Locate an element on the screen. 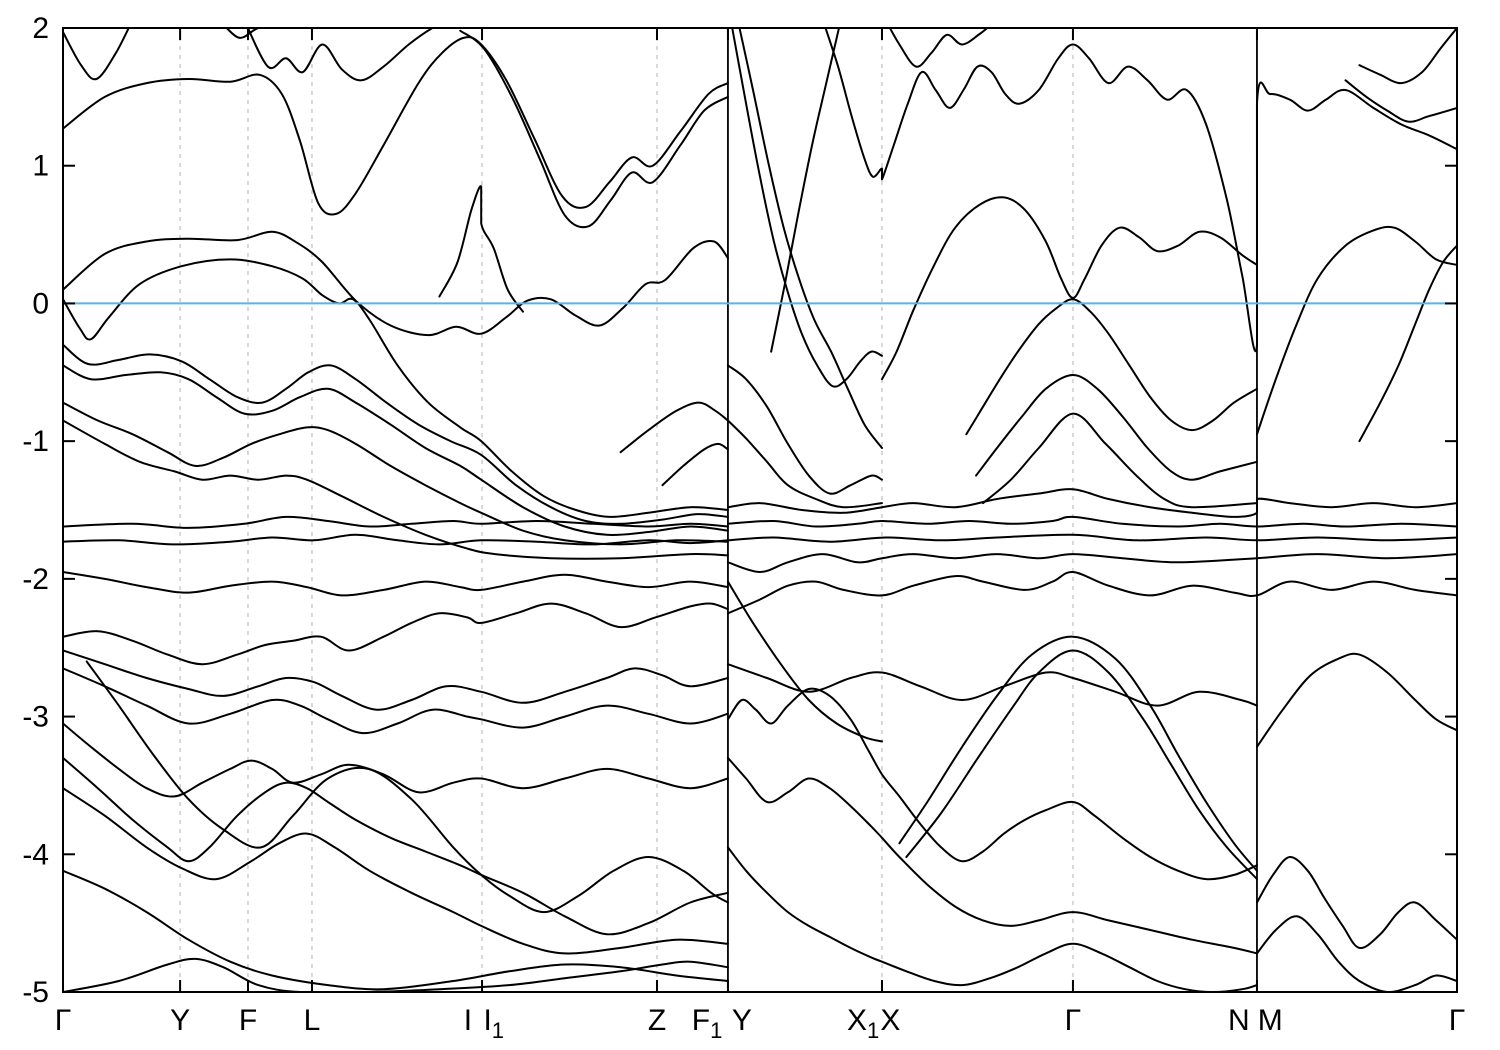  y-axis-label: -5 is located at coordinates (35, 992).